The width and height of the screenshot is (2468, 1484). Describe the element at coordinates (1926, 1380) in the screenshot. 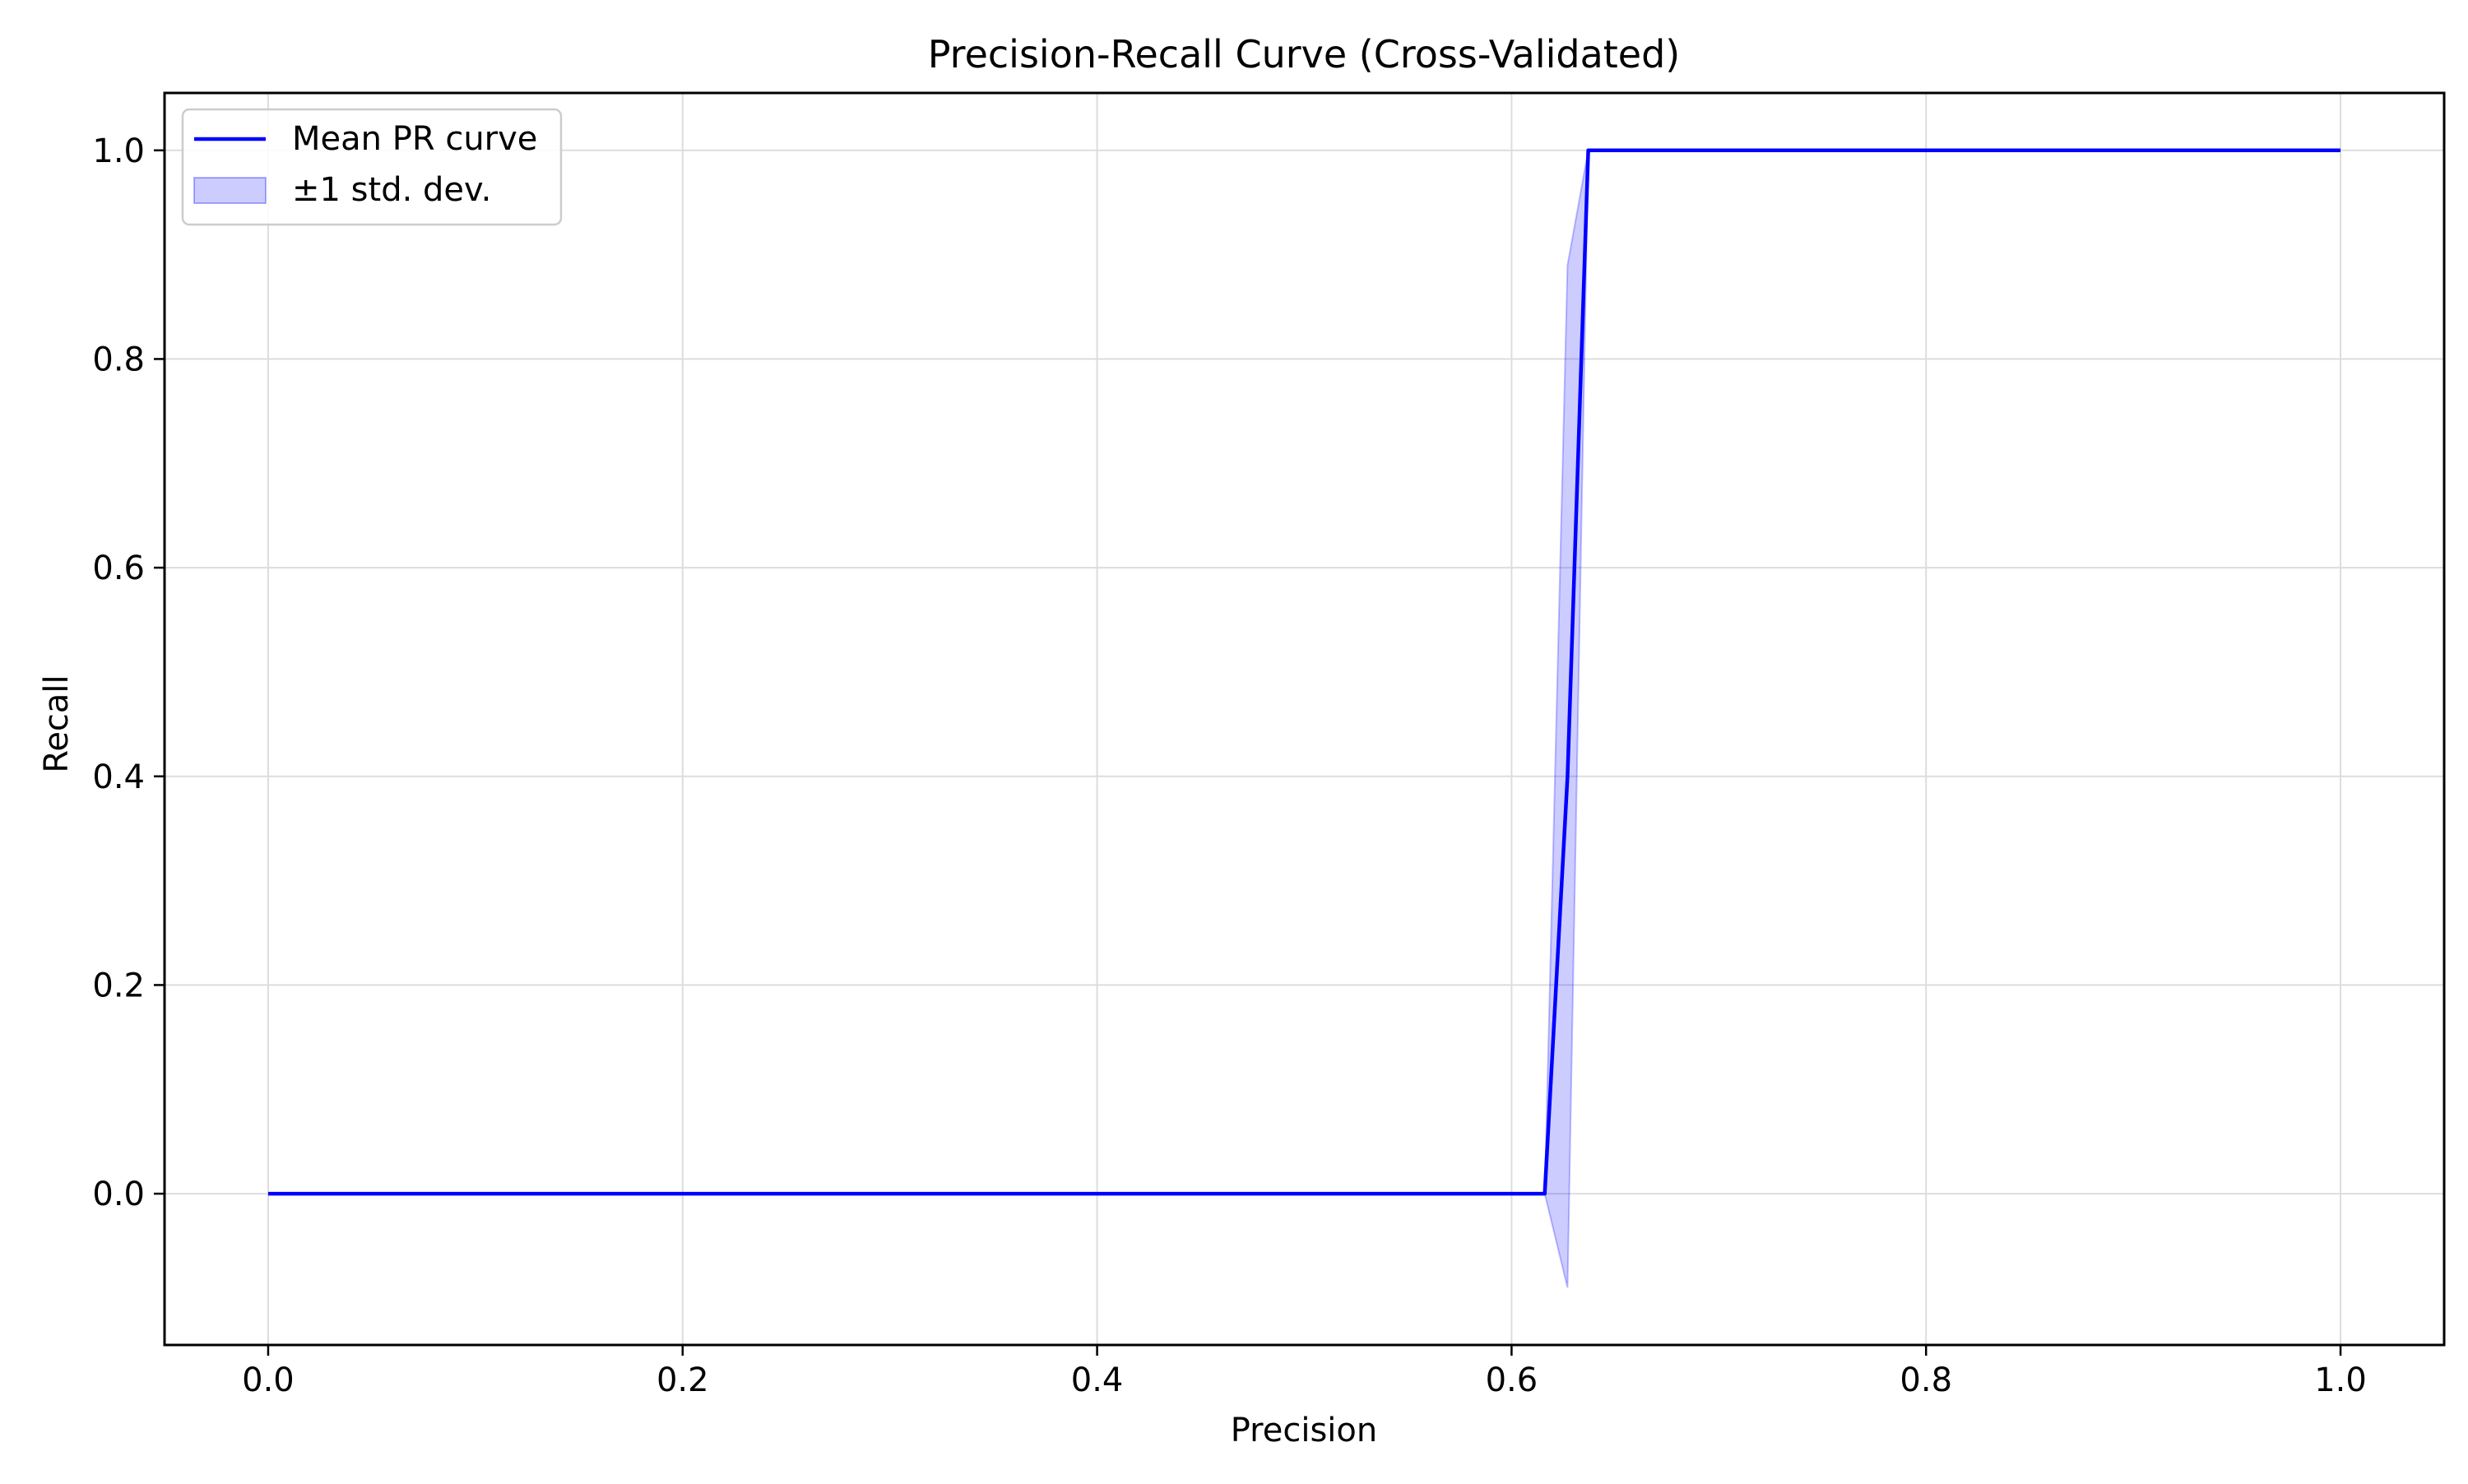

I see `x-tick-label-4: 0.8` at that location.